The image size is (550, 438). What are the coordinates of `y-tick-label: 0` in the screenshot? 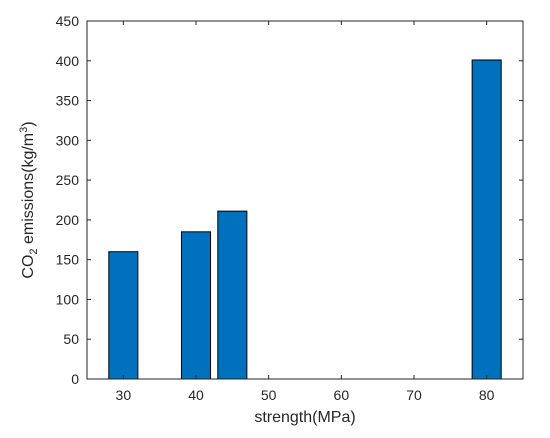 It's located at (75, 379).